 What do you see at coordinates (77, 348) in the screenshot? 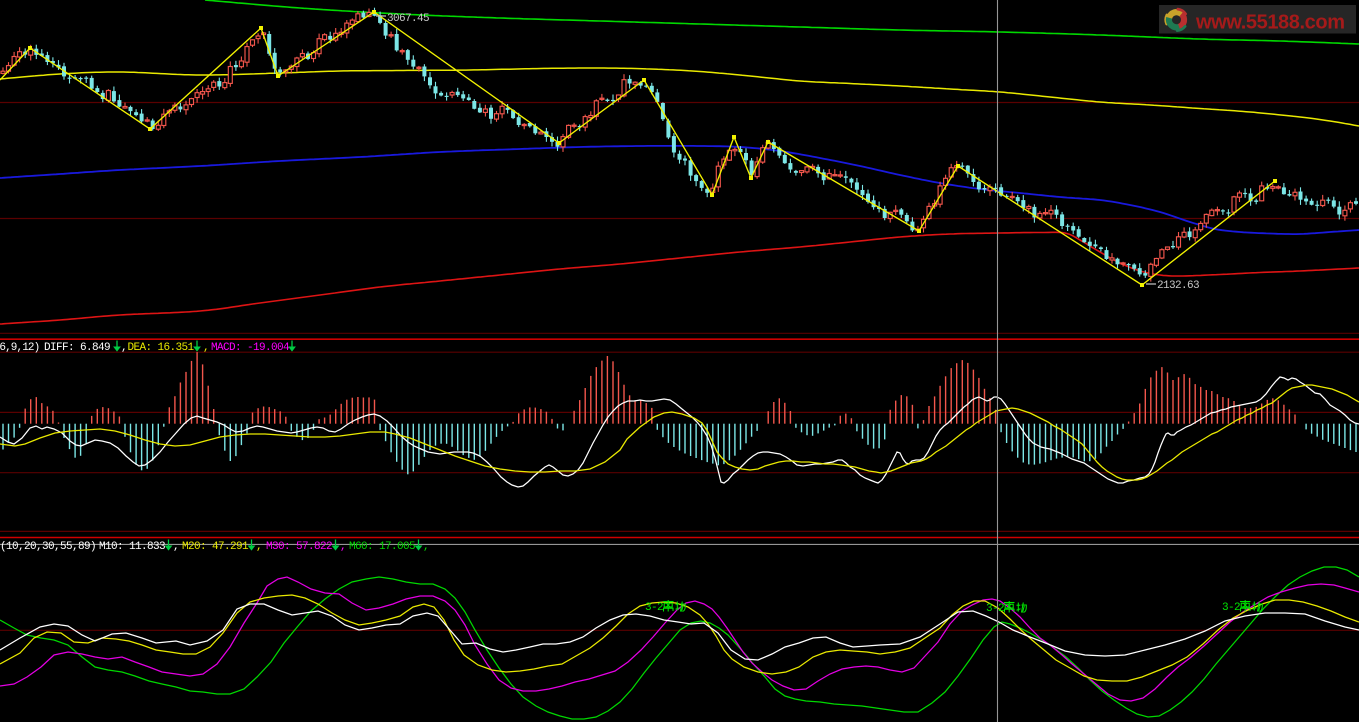
I see `svg-text: DIFF: 6.849` at bounding box center [77, 348].